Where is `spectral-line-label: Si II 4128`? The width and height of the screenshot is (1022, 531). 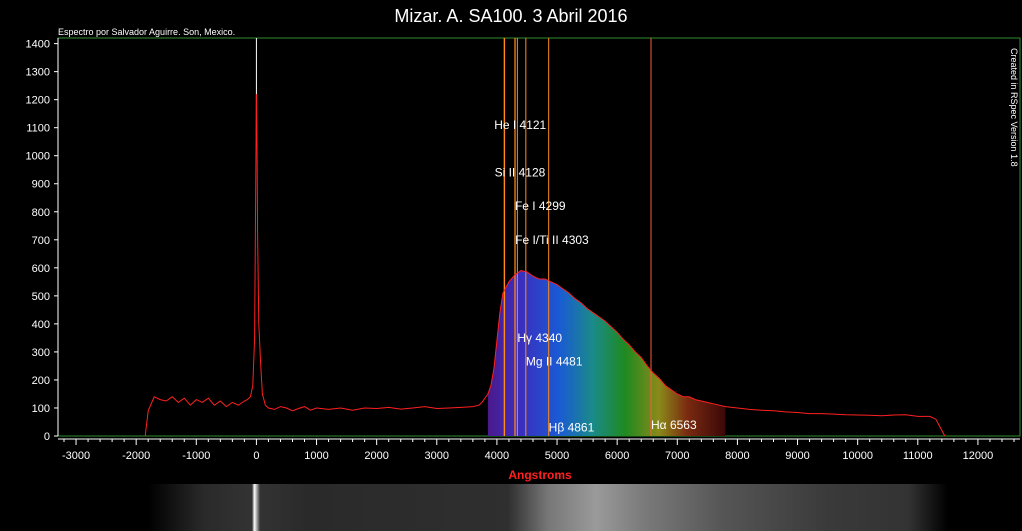
spectral-line-label: Si II 4128 is located at coordinates (520, 173).